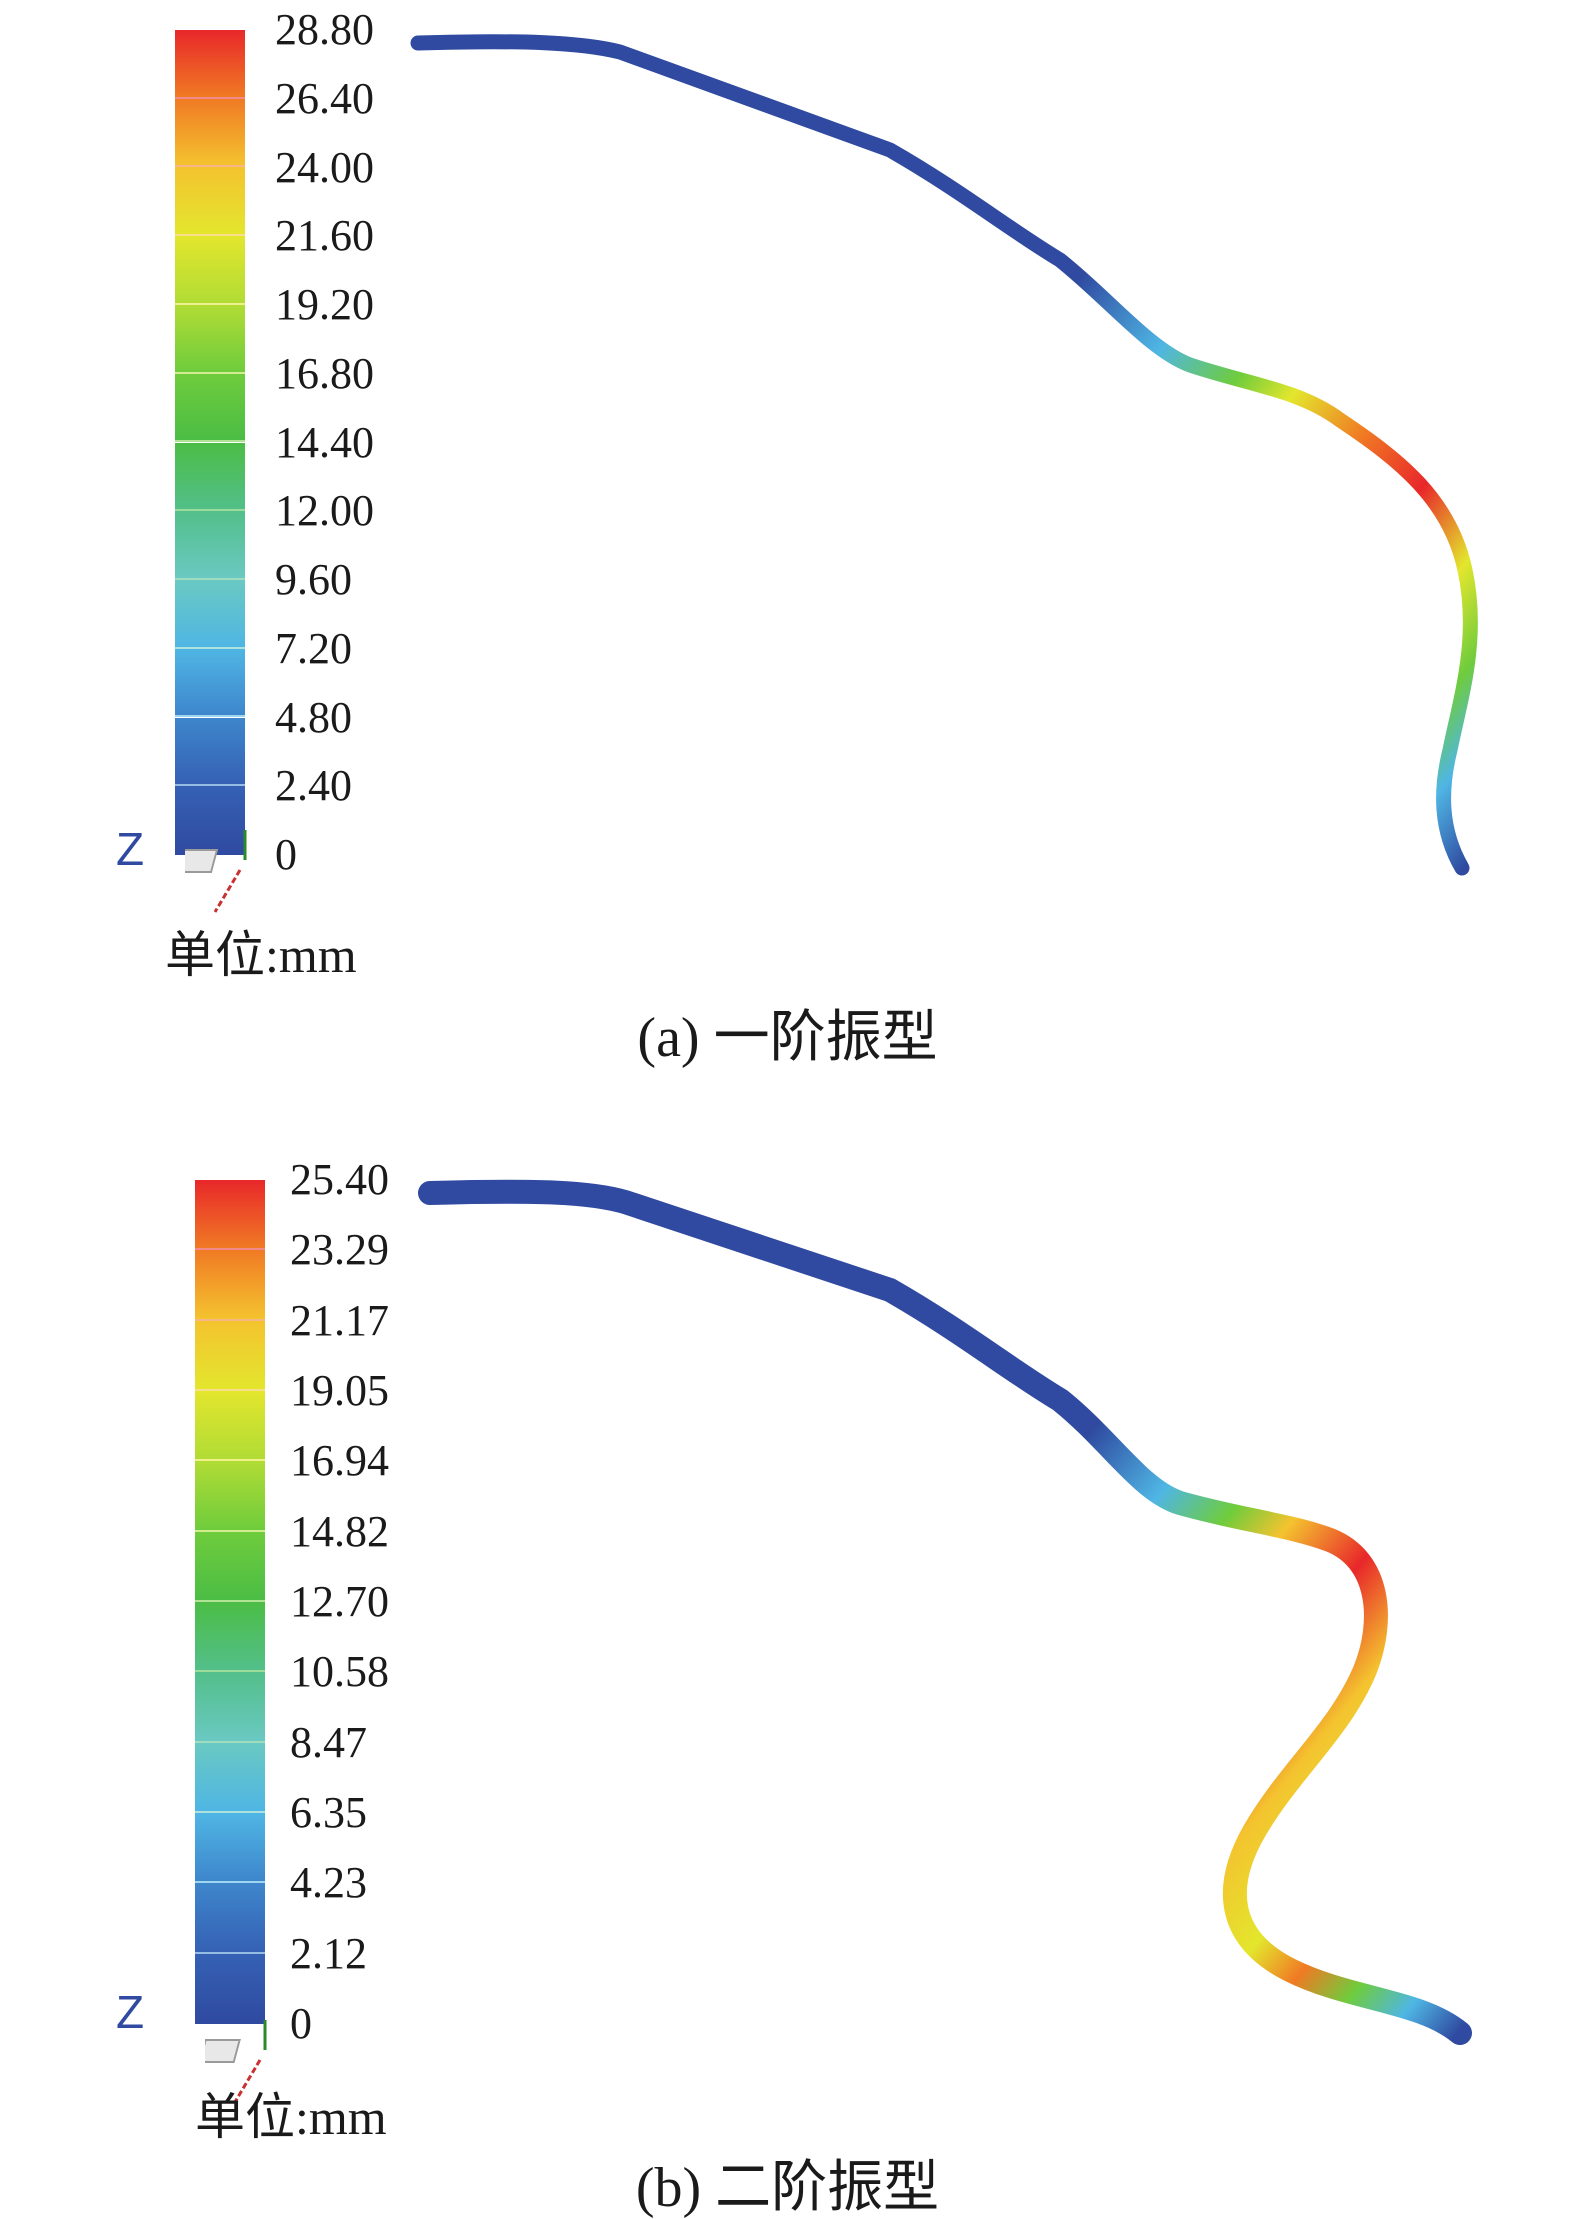  I want to click on colorbar-tick-label: 12.70, so click(339, 1601).